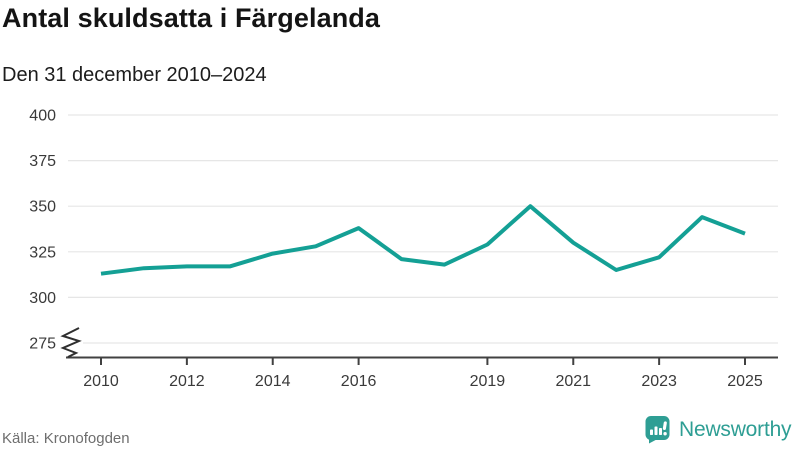 This screenshot has width=800, height=450. What do you see at coordinates (187, 381) in the screenshot?
I see `x-tick-label-2012: 2012` at bounding box center [187, 381].